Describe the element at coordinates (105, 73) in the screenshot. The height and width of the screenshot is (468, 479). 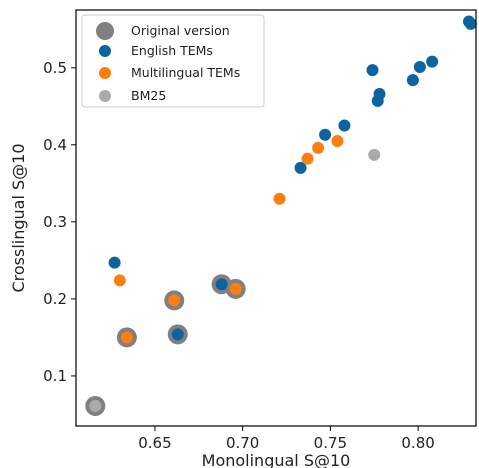
I see `legend-marker-multilingual` at that location.